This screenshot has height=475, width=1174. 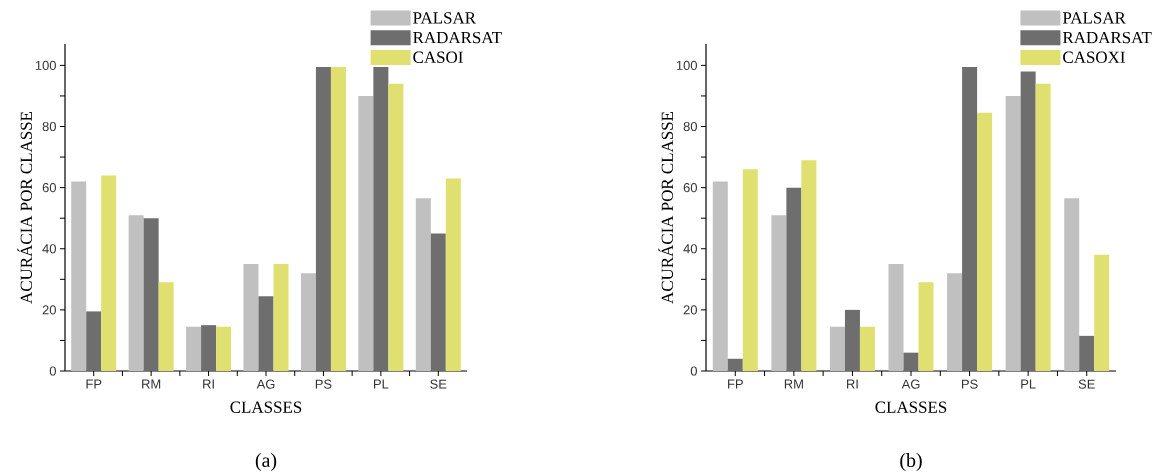 I want to click on legend-label: CASOI, so click(x=438, y=57).